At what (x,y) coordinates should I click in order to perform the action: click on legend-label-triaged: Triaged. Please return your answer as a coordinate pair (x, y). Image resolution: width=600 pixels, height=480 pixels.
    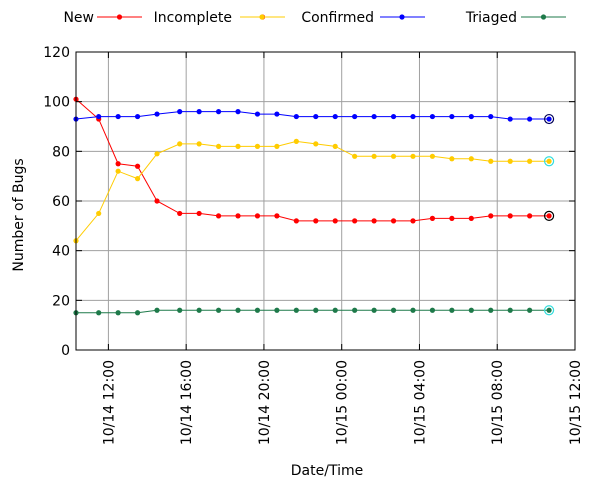
    Looking at the image, I should click on (491, 18).